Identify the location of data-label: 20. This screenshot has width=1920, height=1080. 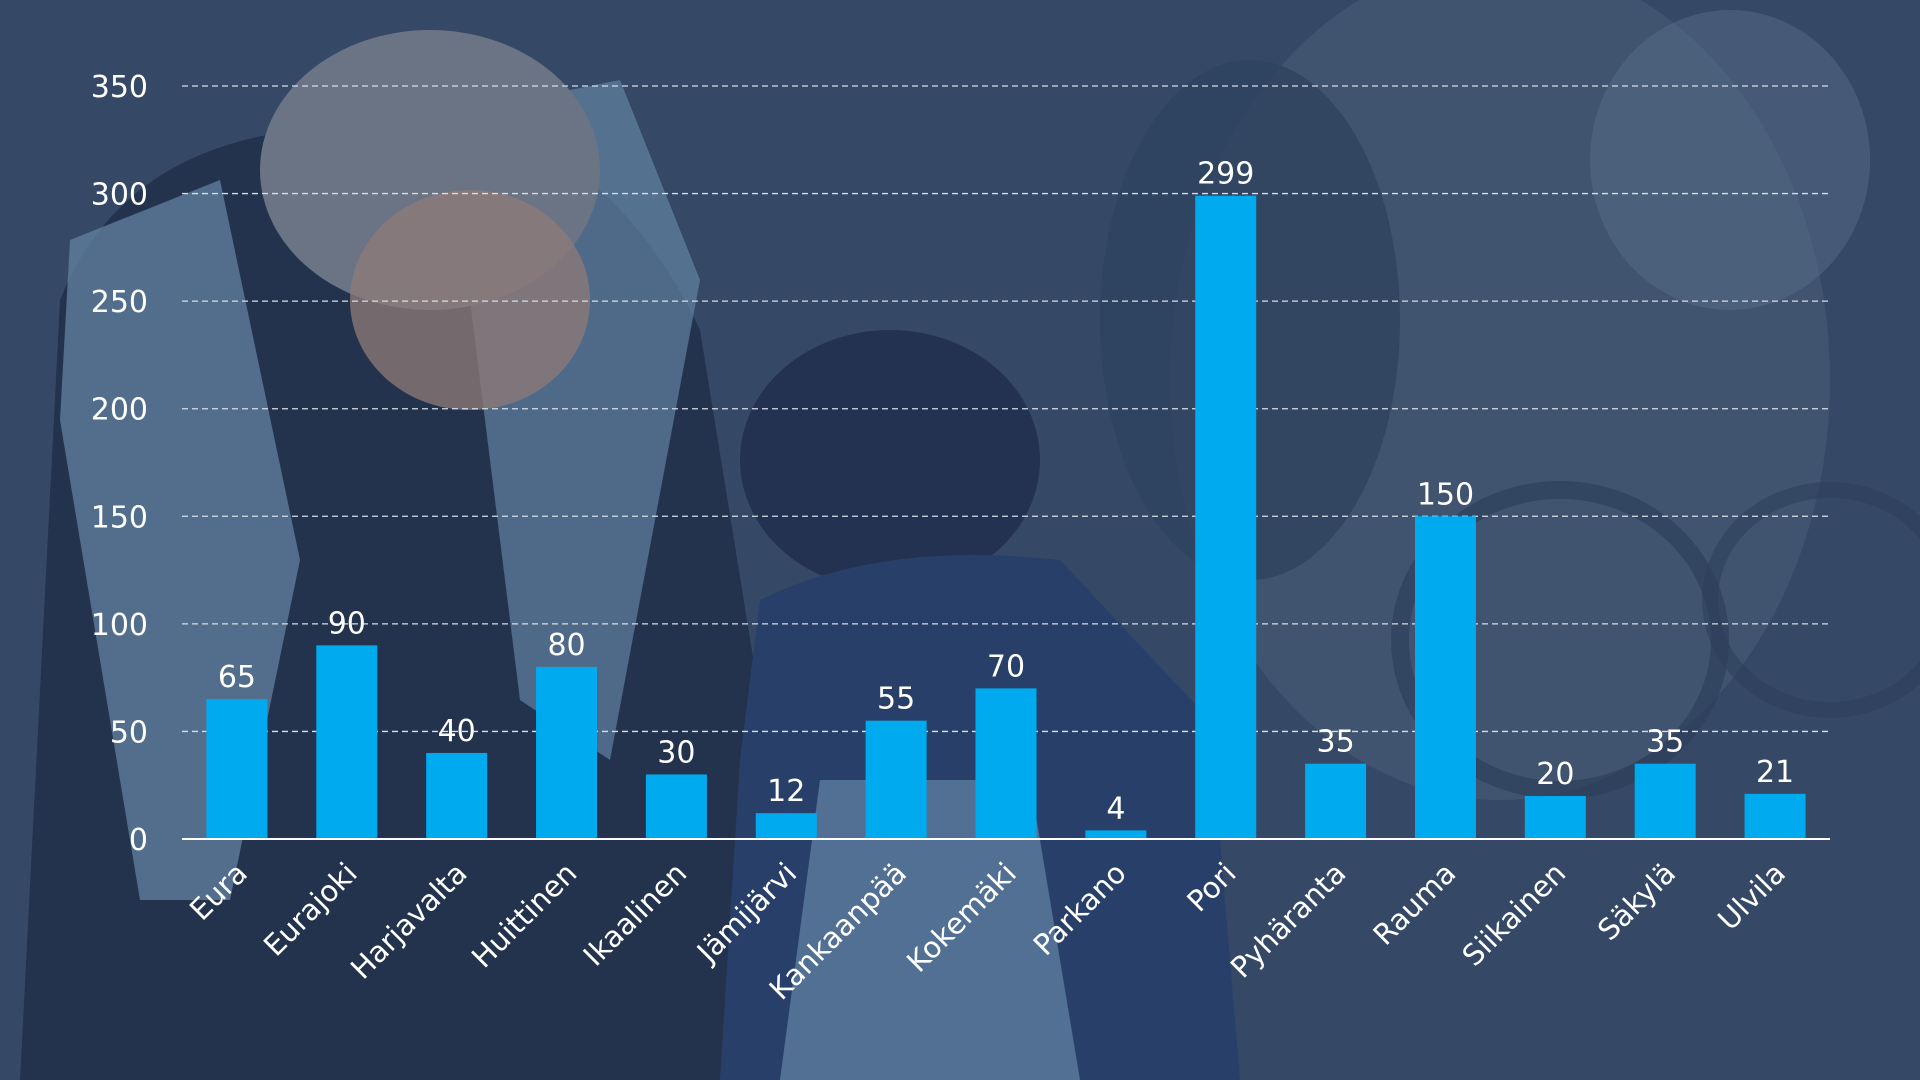
(1555, 774).